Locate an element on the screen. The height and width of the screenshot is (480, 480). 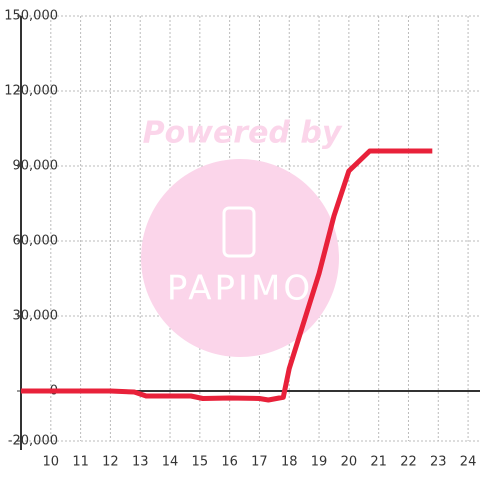
x-tick-label: 24 is located at coordinates (468, 462).